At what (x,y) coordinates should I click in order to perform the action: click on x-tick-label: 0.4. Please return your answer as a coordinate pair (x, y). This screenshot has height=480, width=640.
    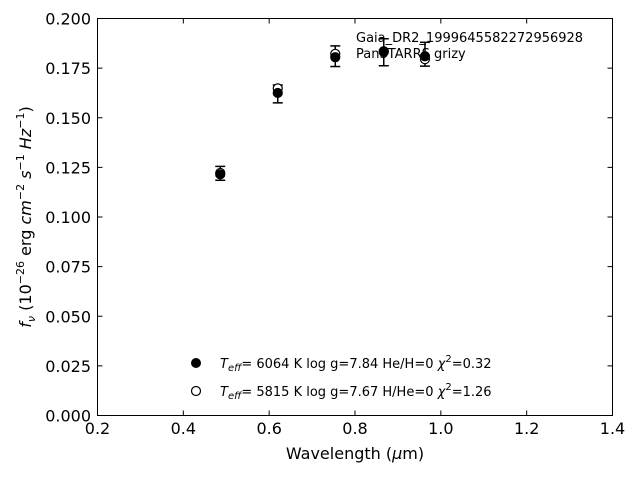
    Looking at the image, I should click on (183, 428).